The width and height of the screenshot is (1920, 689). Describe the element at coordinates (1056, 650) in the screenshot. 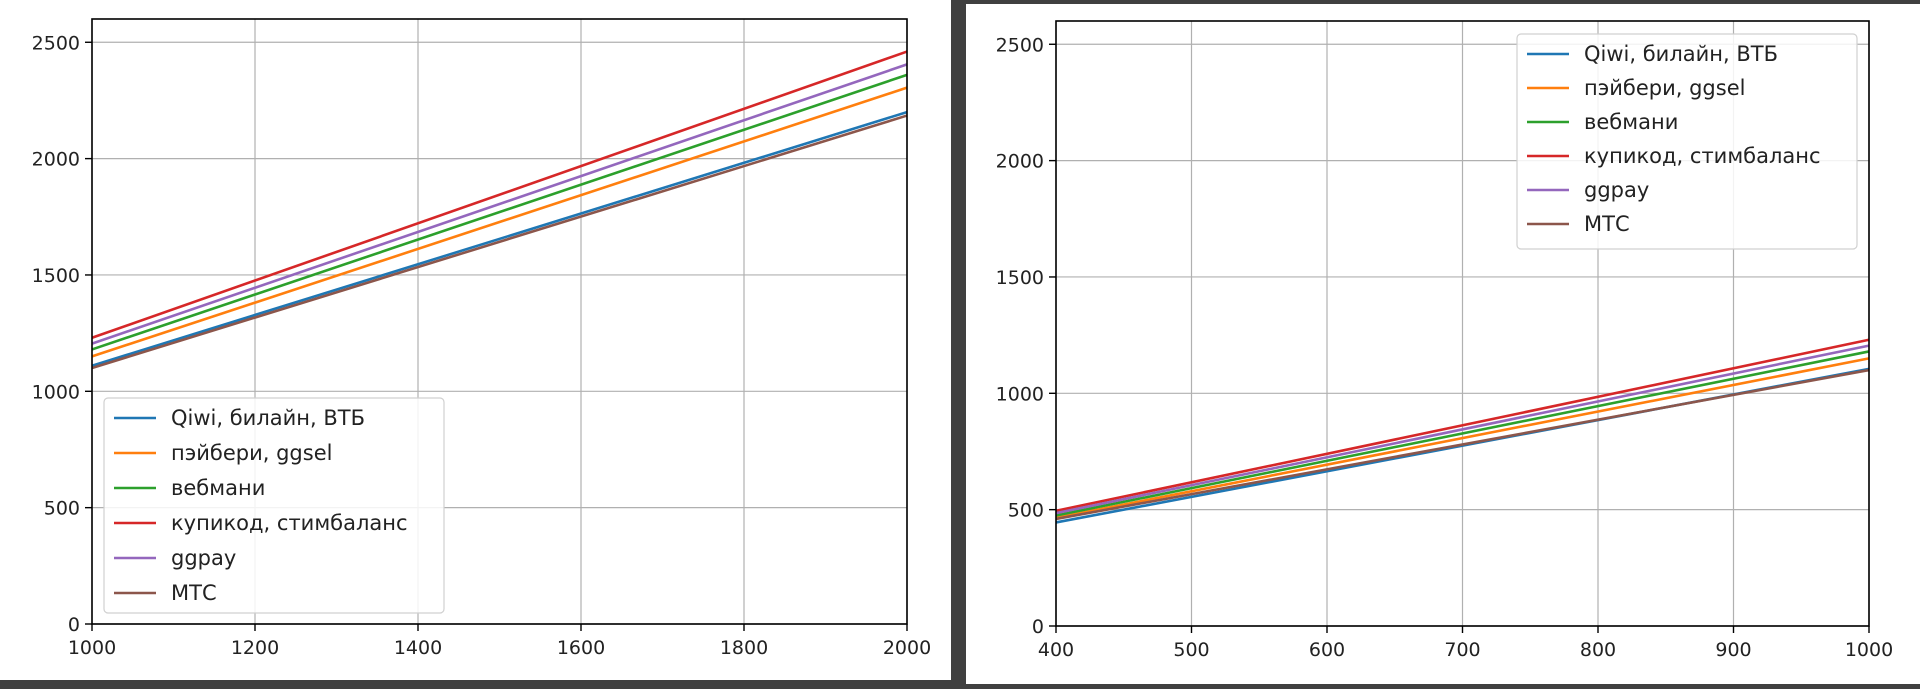

I see `x-tick-label-0: 400` at that location.